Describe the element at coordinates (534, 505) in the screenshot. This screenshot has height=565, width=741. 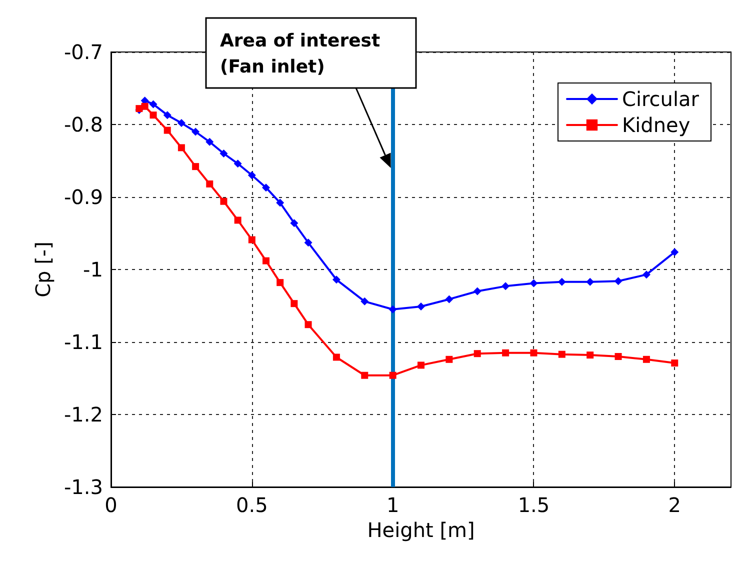
I see `x-tick-label: 1.5` at that location.